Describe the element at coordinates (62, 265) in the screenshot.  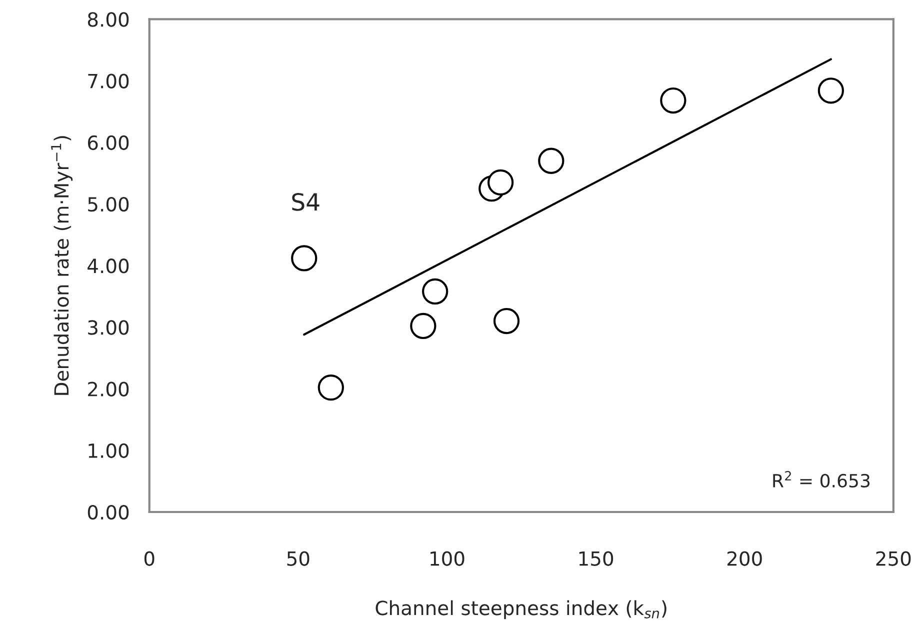
I see `y-axis-title: Denudation rate (m·Myr$^{−1}$)` at that location.